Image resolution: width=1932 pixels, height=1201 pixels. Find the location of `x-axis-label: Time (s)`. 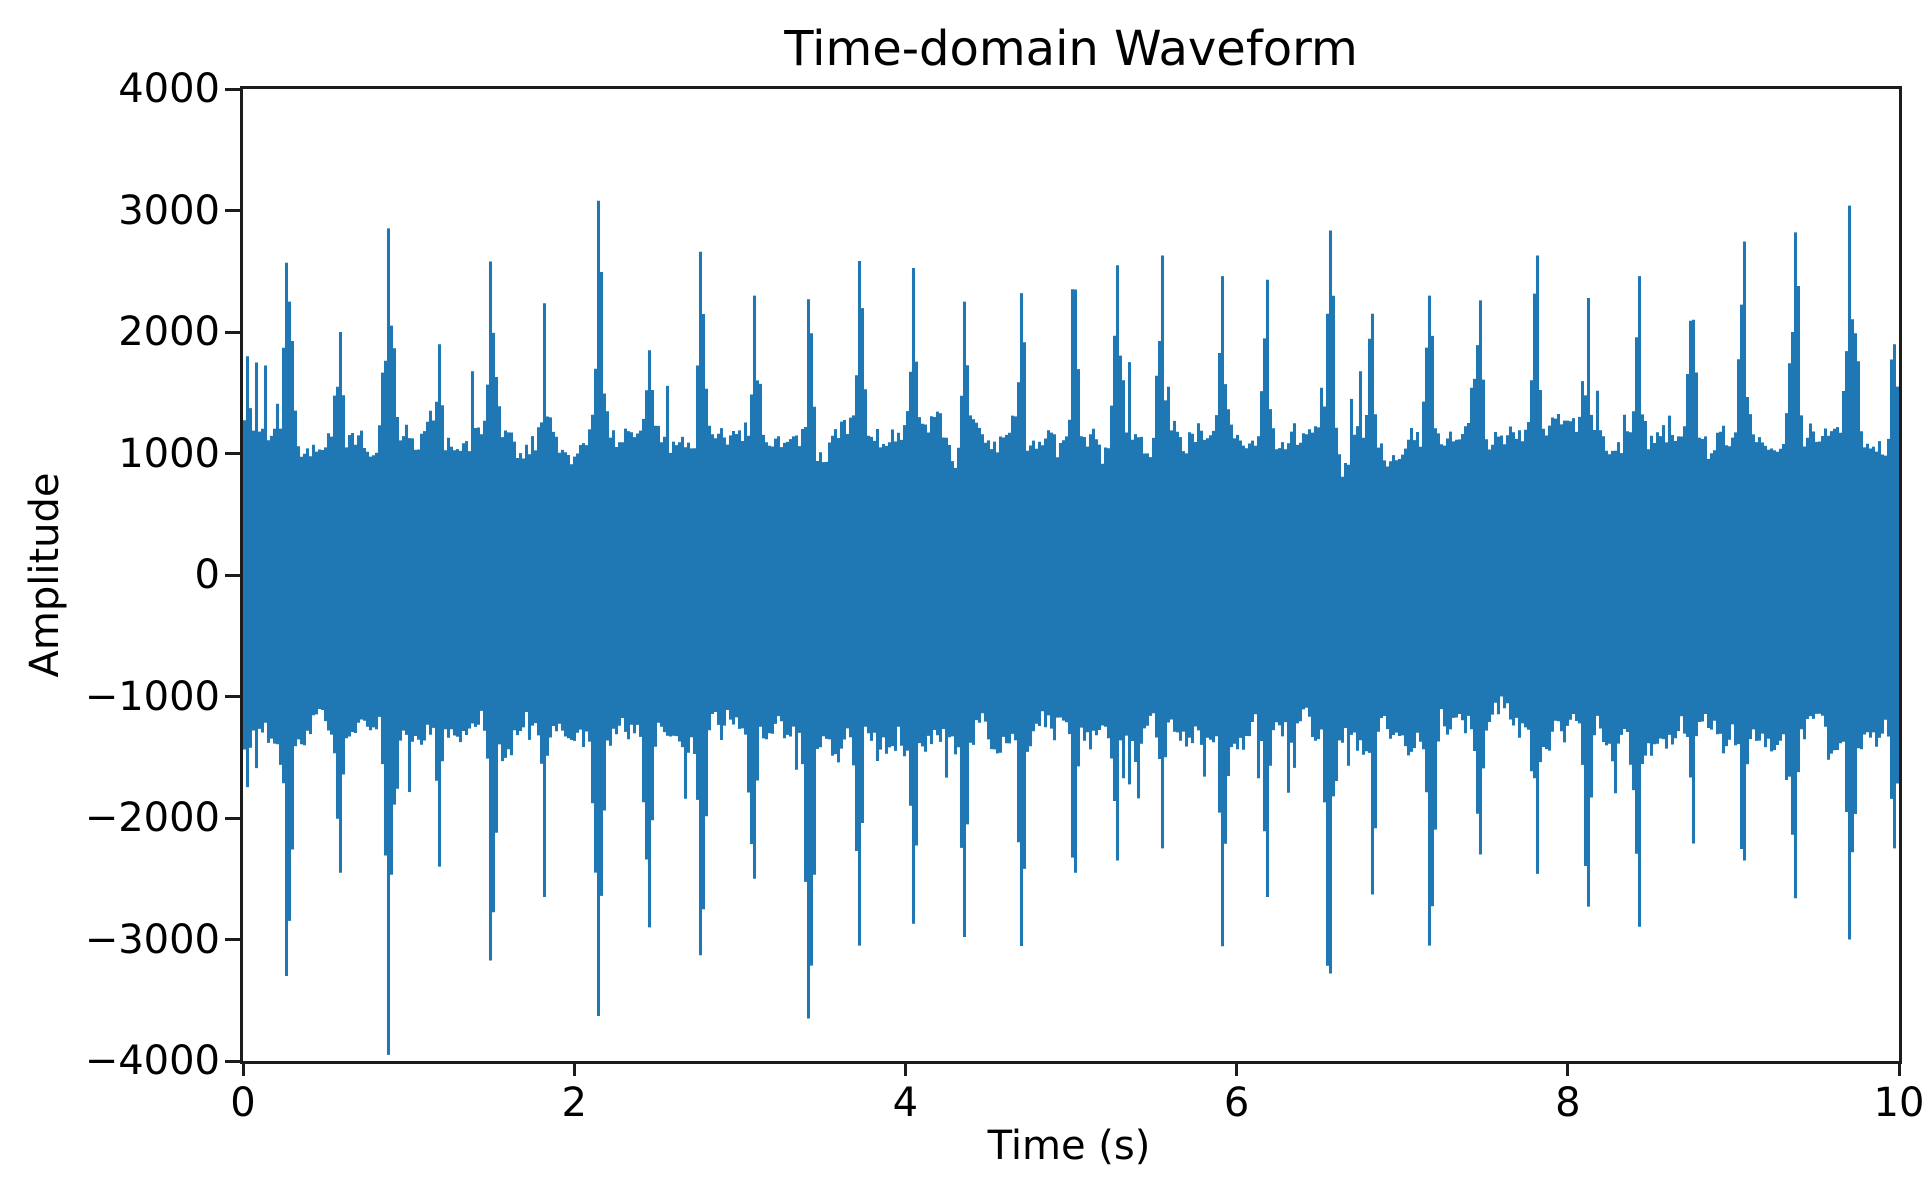

x-axis-label: Time (s) is located at coordinates (1069, 1146).